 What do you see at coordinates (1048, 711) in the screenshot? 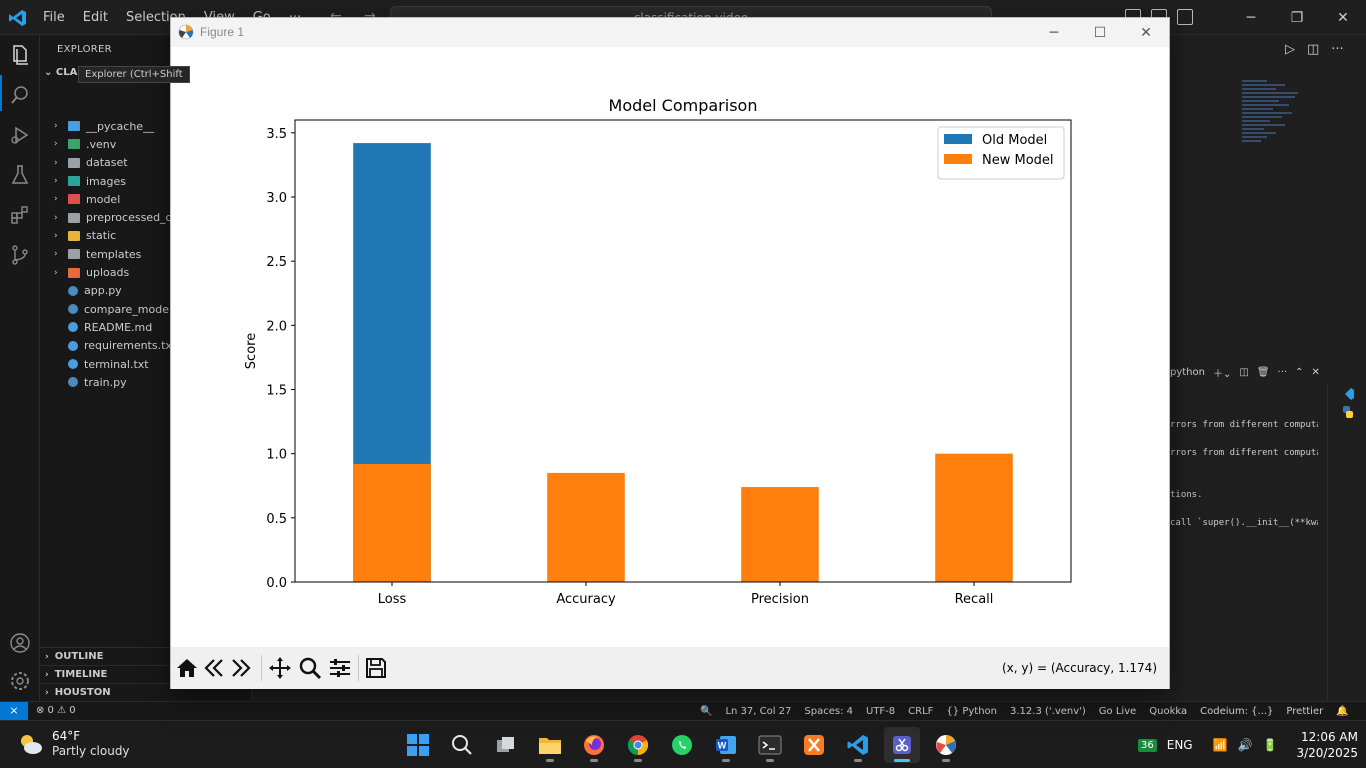
I see `python-interpreter: 3.12.3 ('.venv')` at bounding box center [1048, 711].